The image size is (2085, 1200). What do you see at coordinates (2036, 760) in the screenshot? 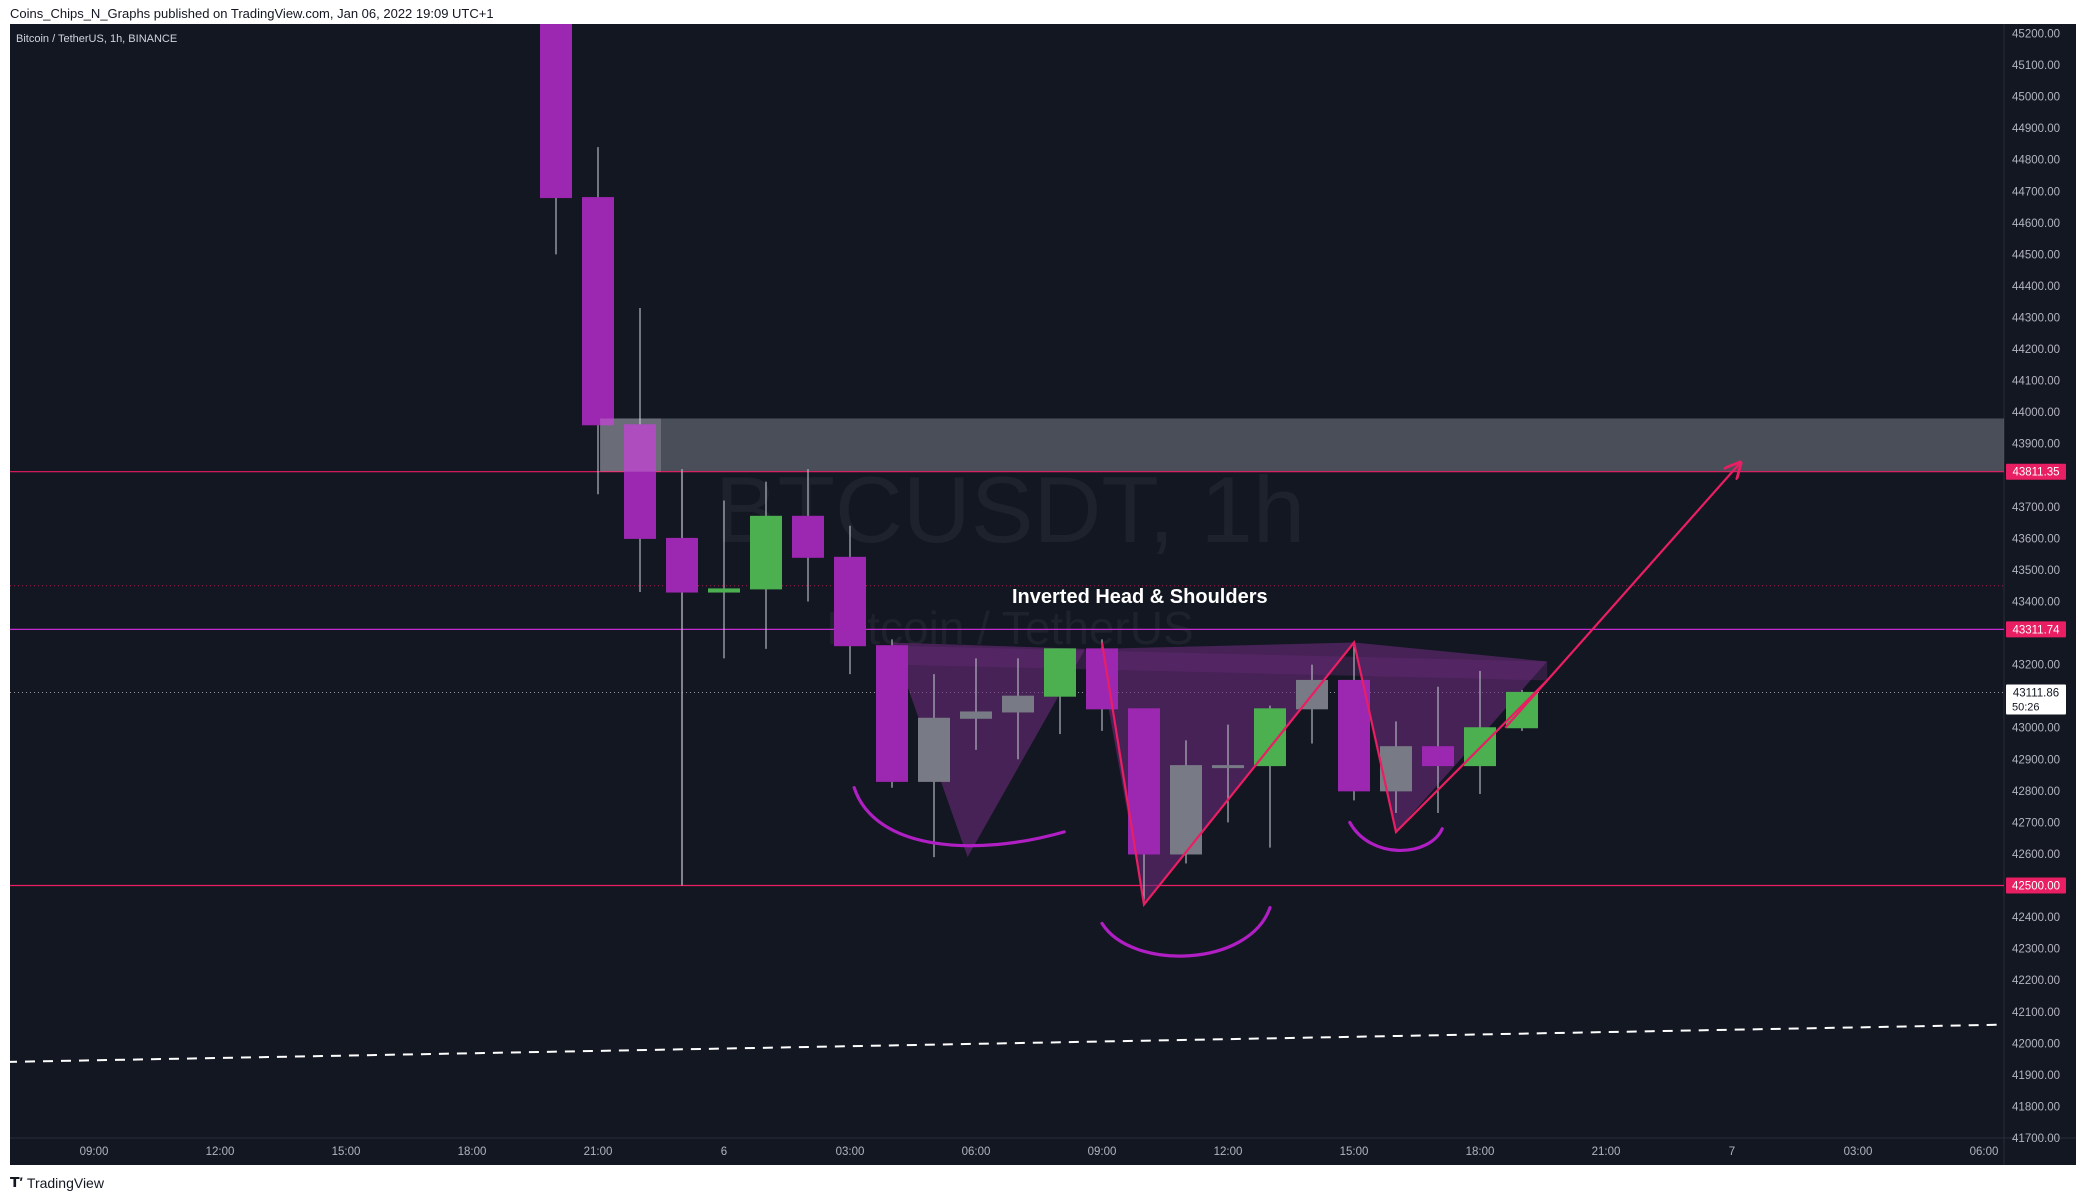
I see `y-tick-label: 42900.00` at bounding box center [2036, 760].